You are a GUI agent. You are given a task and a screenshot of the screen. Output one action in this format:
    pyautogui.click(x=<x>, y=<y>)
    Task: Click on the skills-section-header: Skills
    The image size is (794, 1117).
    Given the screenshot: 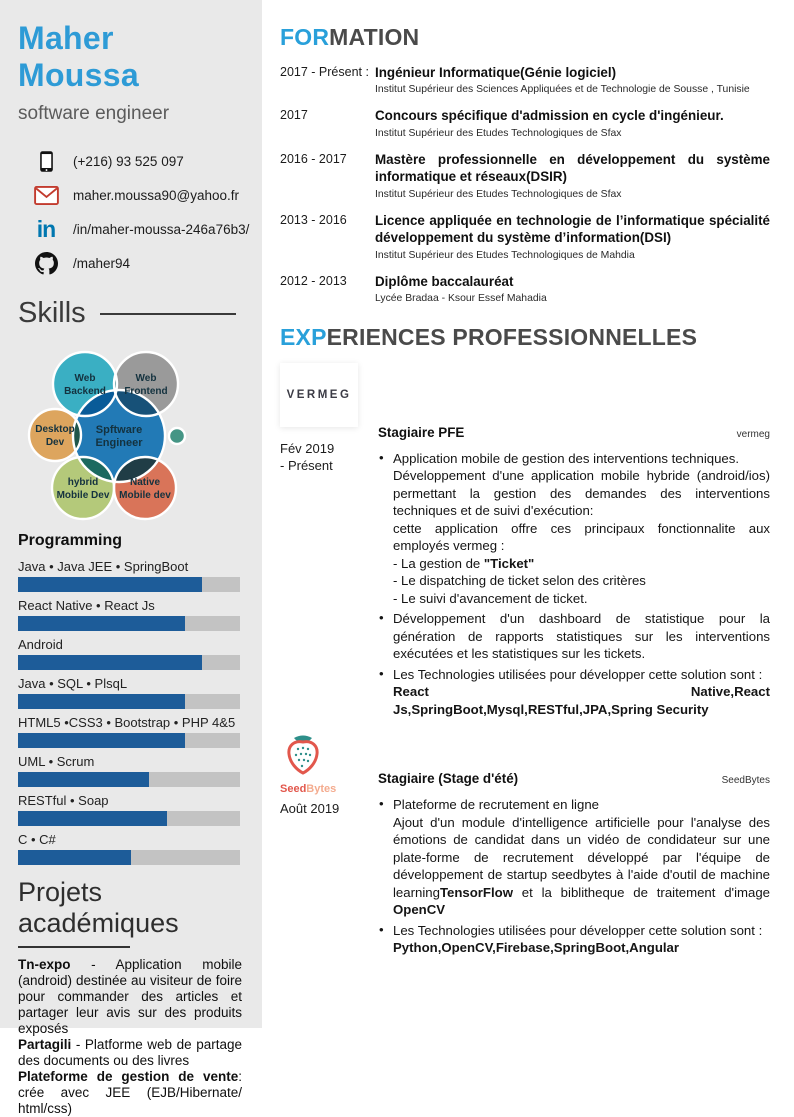 What is the action you would take?
    pyautogui.click(x=130, y=313)
    